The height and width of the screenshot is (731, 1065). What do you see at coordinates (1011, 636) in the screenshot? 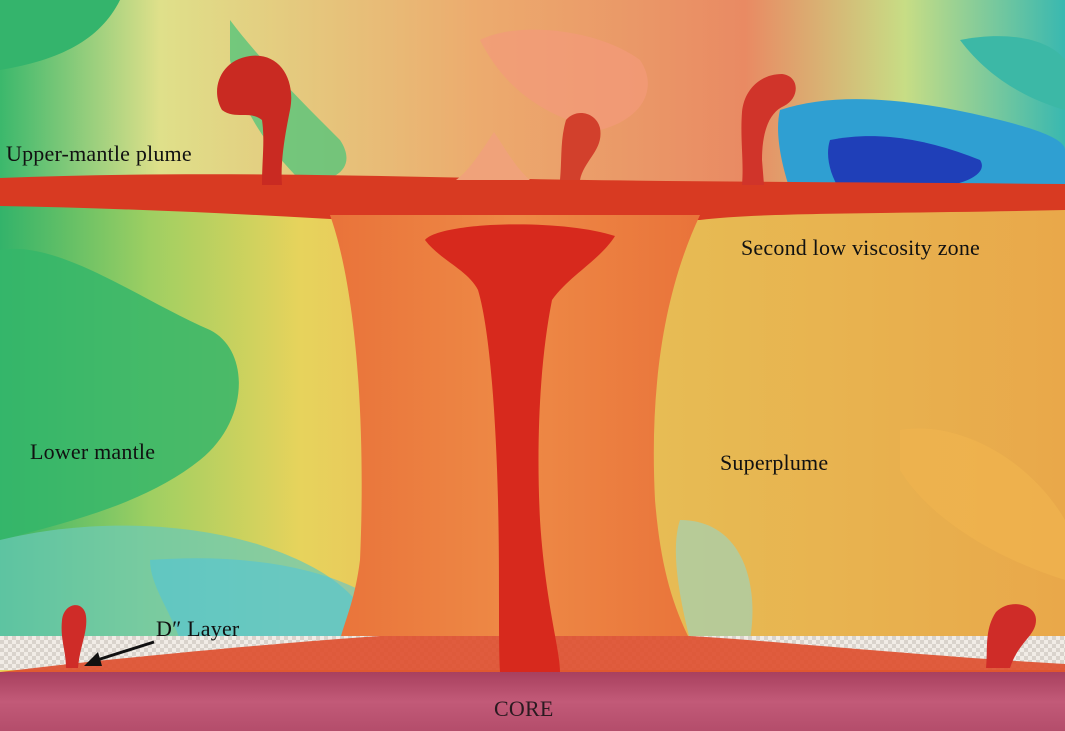
I see `d-layer-small-plume-right` at bounding box center [1011, 636].